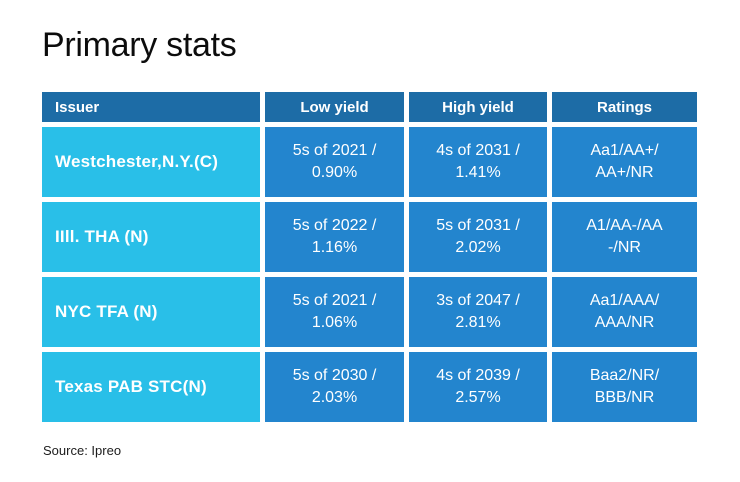 This screenshot has width=740, height=482. What do you see at coordinates (151, 237) in the screenshot?
I see `issuer-cell: IIll. THA (N)` at bounding box center [151, 237].